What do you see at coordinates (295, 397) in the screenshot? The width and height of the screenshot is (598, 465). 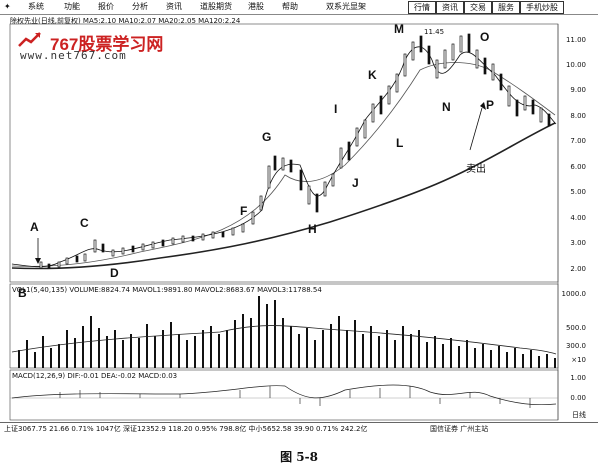 I see `macd-histogram` at bounding box center [295, 397].